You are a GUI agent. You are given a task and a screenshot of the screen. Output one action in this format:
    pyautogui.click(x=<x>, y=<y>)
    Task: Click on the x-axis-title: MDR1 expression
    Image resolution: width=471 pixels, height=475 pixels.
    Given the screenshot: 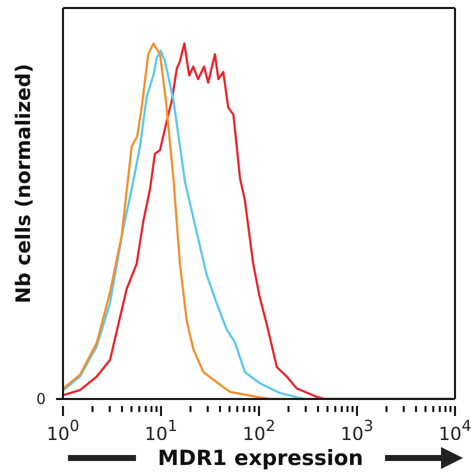 What is the action you would take?
    pyautogui.click(x=261, y=458)
    